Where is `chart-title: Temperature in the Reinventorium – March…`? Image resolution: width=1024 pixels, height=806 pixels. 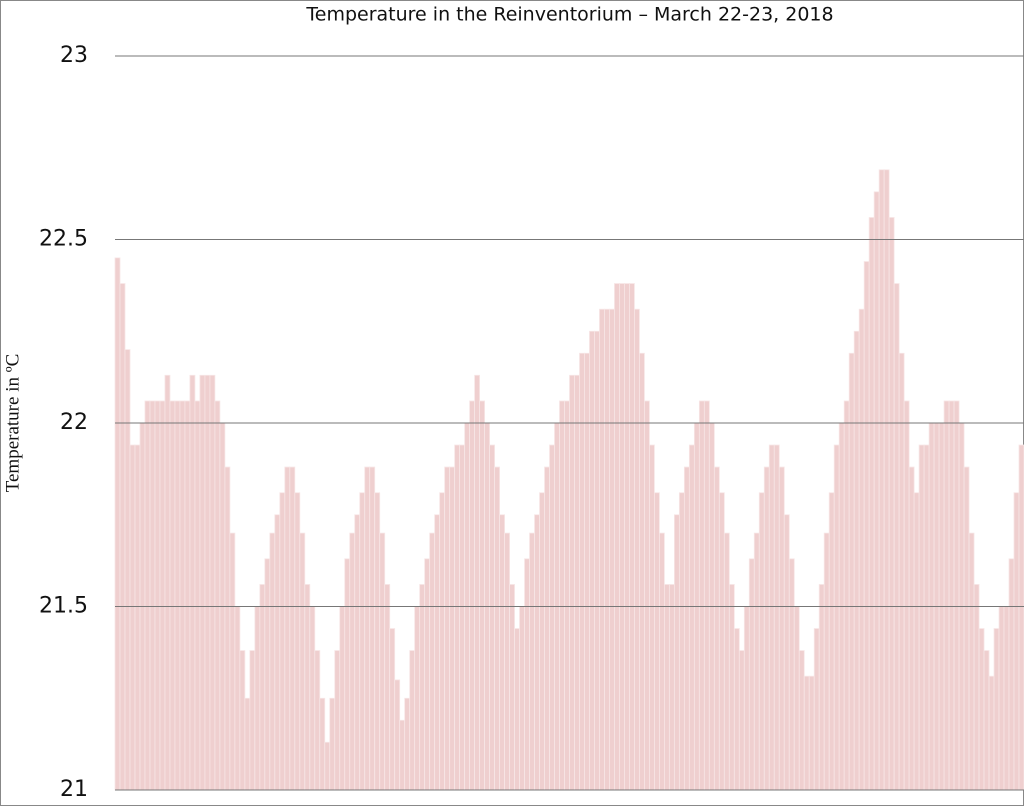
chart-title: Temperature in the Reinventorium – March… is located at coordinates (569, 15).